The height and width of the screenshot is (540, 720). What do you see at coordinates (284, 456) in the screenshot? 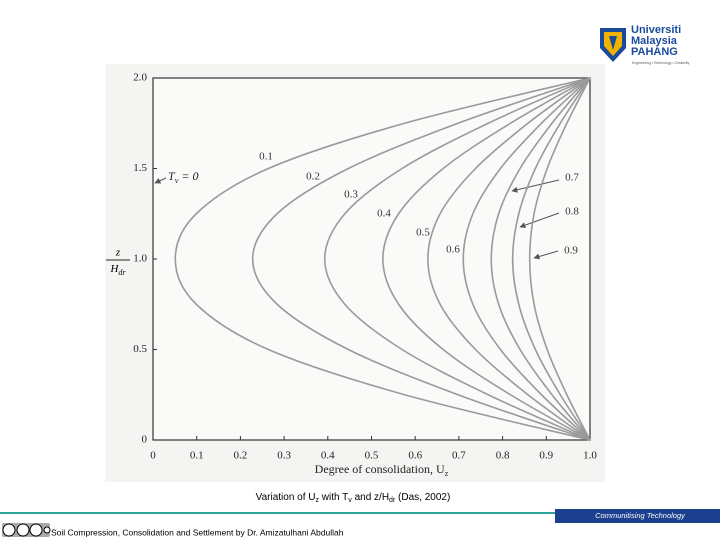
I see `x-tick-label: 0.3` at bounding box center [284, 456].